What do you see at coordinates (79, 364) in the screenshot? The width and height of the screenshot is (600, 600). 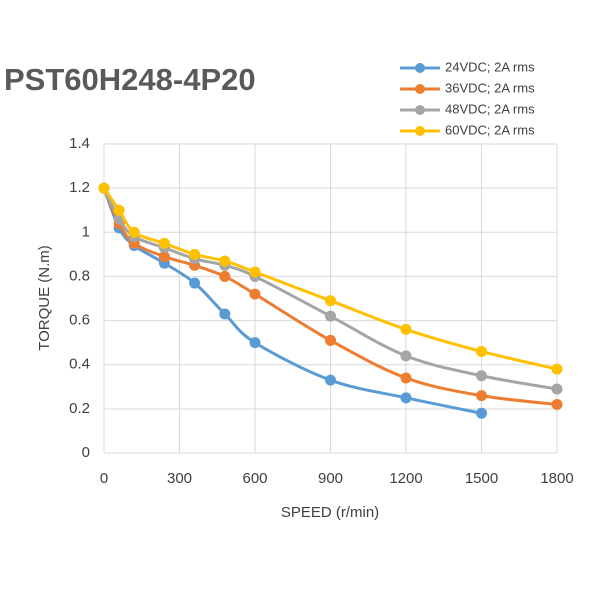 I see `y-tick-label: 0.4` at bounding box center [79, 364].